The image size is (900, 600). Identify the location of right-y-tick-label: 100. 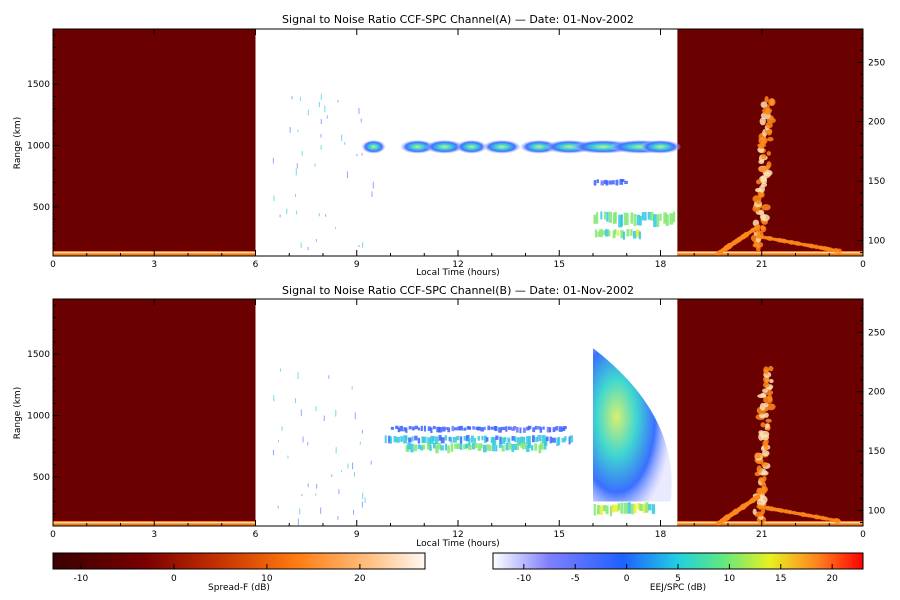
(876, 512).